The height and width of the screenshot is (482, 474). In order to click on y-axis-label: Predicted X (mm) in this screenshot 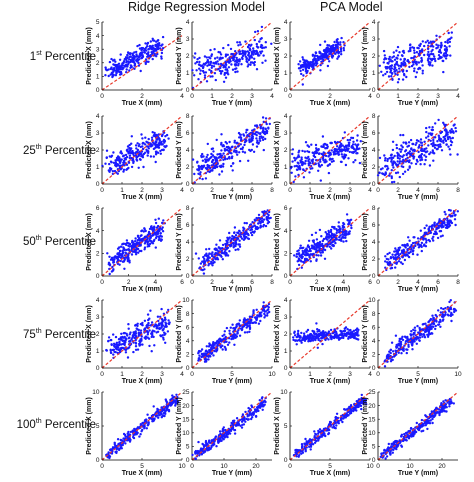, I will do `click(89, 242)`.